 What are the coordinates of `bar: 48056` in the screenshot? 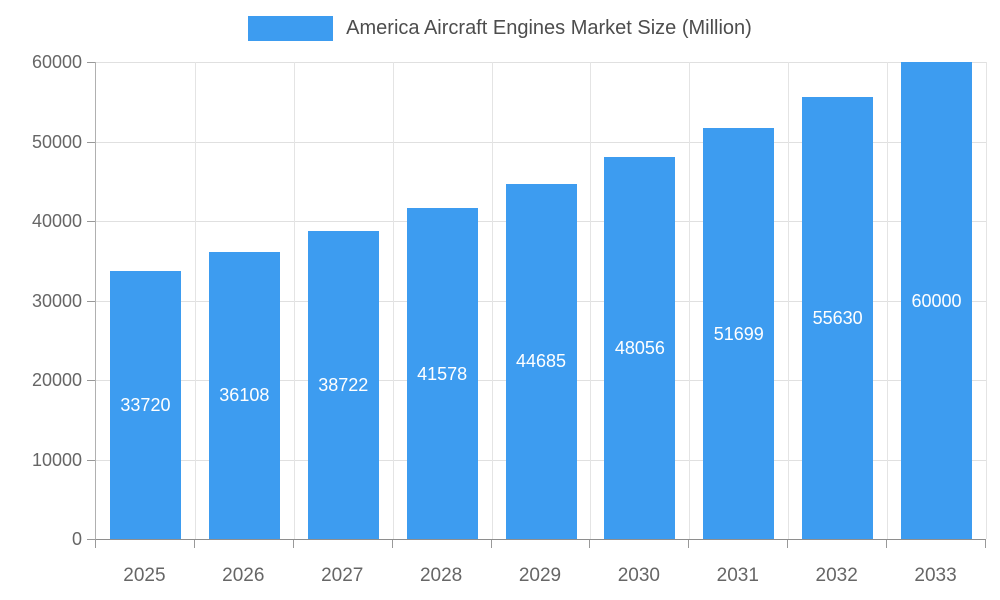 It's located at (640, 347).